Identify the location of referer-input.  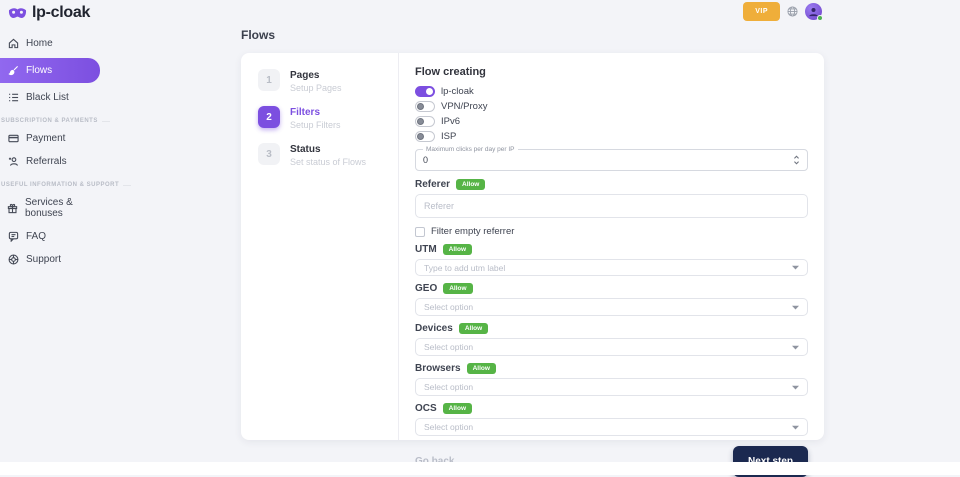
(611, 206).